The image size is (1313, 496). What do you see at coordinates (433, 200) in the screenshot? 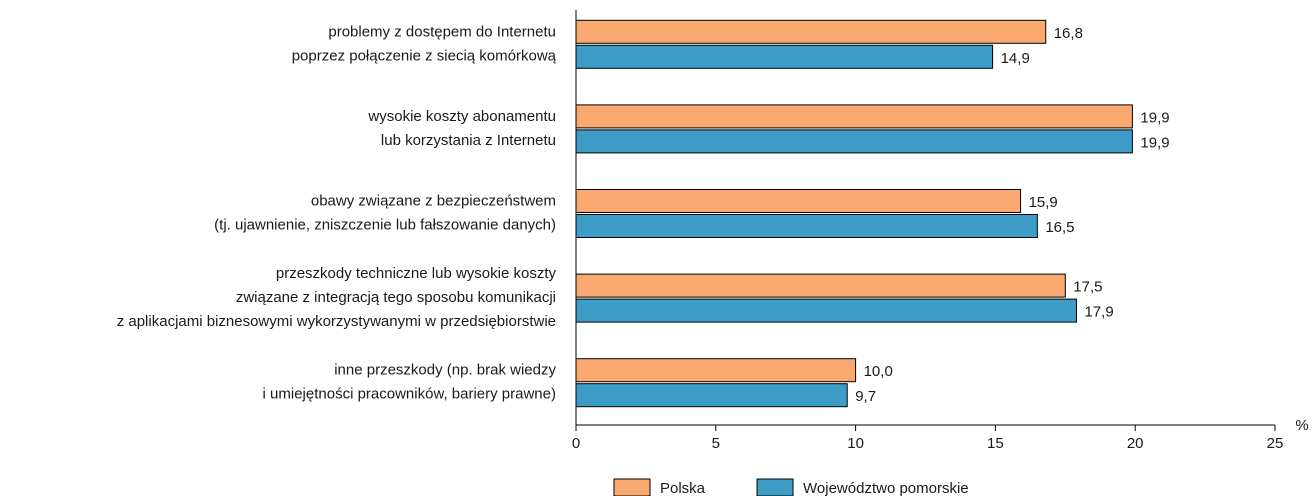
I see `category-label: obawy związane z bezpieczeństwem` at bounding box center [433, 200].